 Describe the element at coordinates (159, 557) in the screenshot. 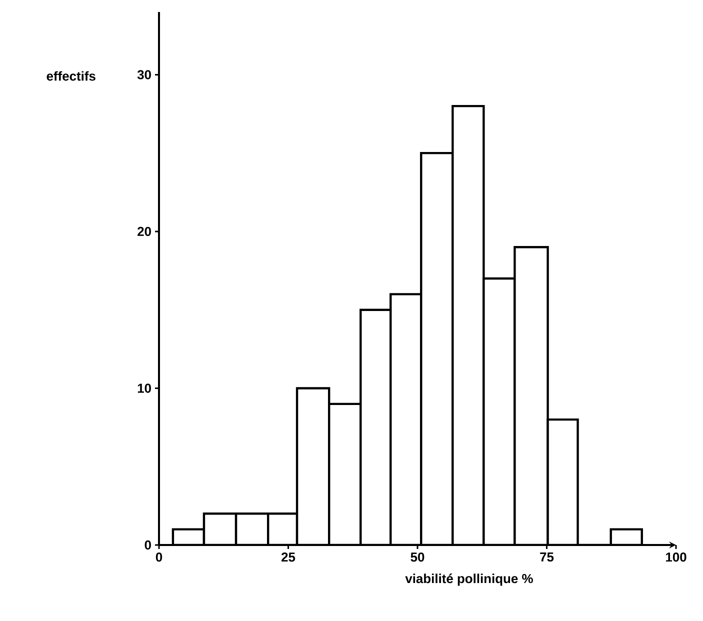

I see `x-tick-label: 0` at that location.